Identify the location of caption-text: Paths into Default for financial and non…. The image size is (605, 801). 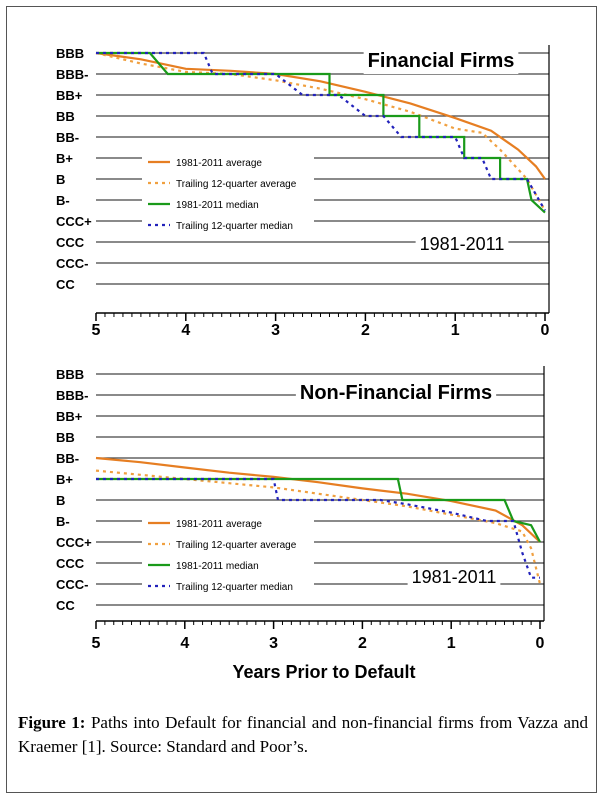
(303, 734).